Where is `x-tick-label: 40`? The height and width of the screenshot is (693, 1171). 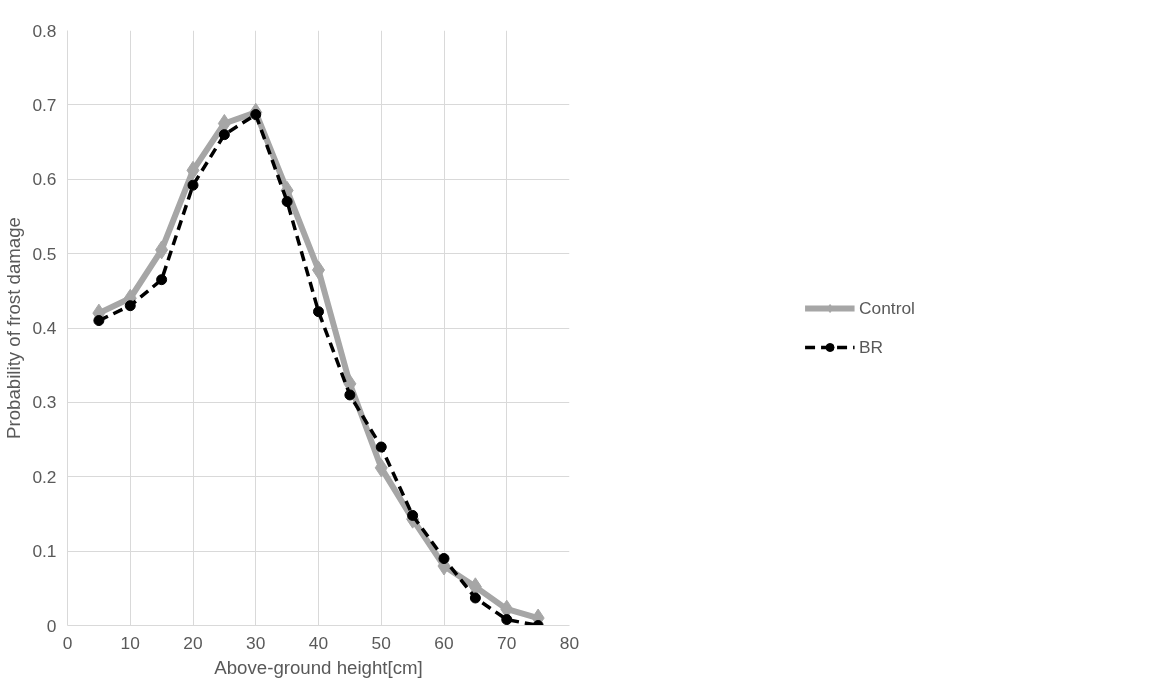
x-tick-label: 40 is located at coordinates (318, 642).